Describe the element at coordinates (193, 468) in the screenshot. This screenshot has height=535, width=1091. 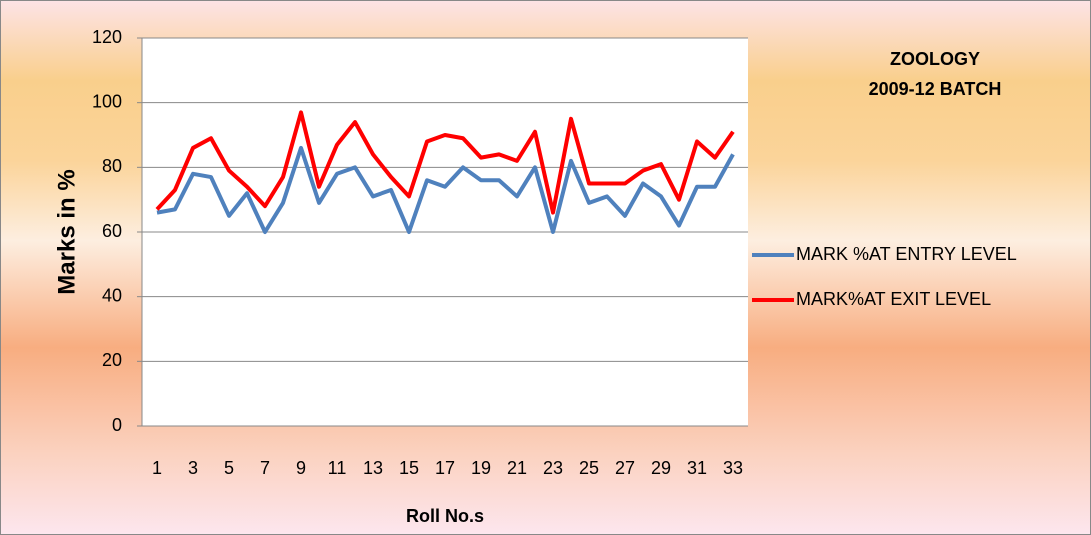
I see `x-tick-label: 3` at that location.